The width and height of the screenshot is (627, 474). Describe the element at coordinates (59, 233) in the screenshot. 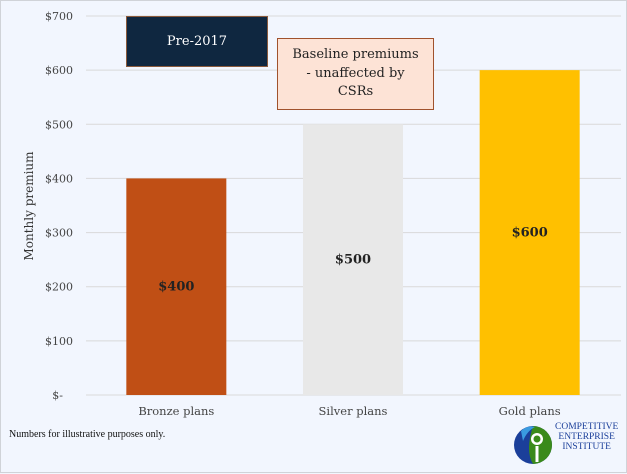

I see `y-tick-label: $300` at that location.